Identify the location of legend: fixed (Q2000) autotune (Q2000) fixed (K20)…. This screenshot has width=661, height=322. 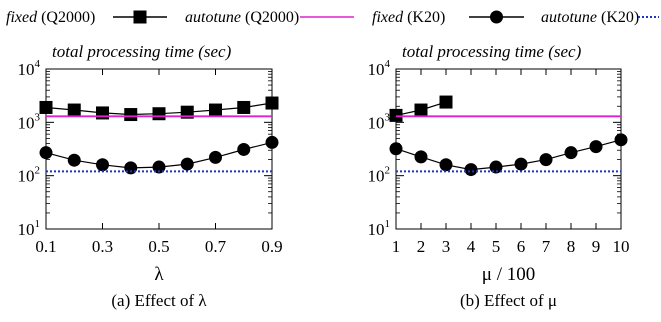
(332, 17).